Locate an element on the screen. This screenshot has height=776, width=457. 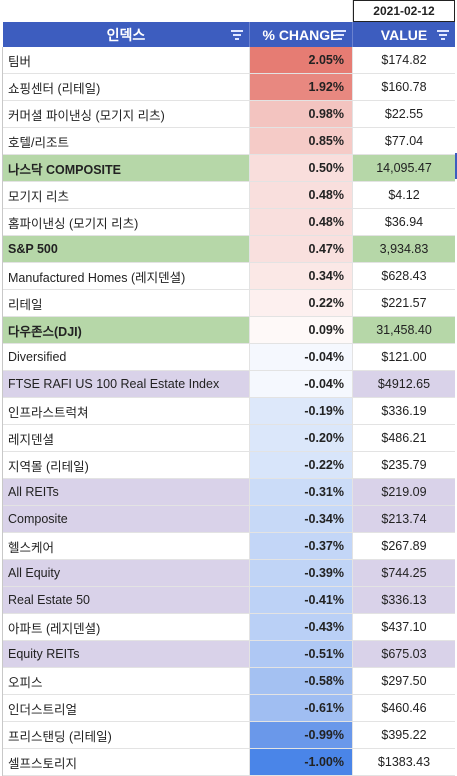
percent-change-cell: 0.09% is located at coordinates (301, 330).